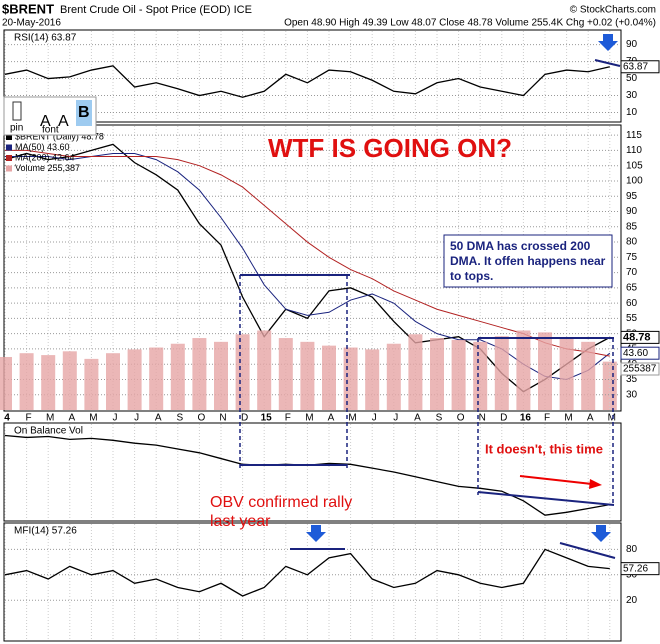 Image resolution: width=660 pixels, height=644 pixels. What do you see at coordinates (613, 10) in the screenshot?
I see `copyright: © StockCharts.com` at bounding box center [613, 10].